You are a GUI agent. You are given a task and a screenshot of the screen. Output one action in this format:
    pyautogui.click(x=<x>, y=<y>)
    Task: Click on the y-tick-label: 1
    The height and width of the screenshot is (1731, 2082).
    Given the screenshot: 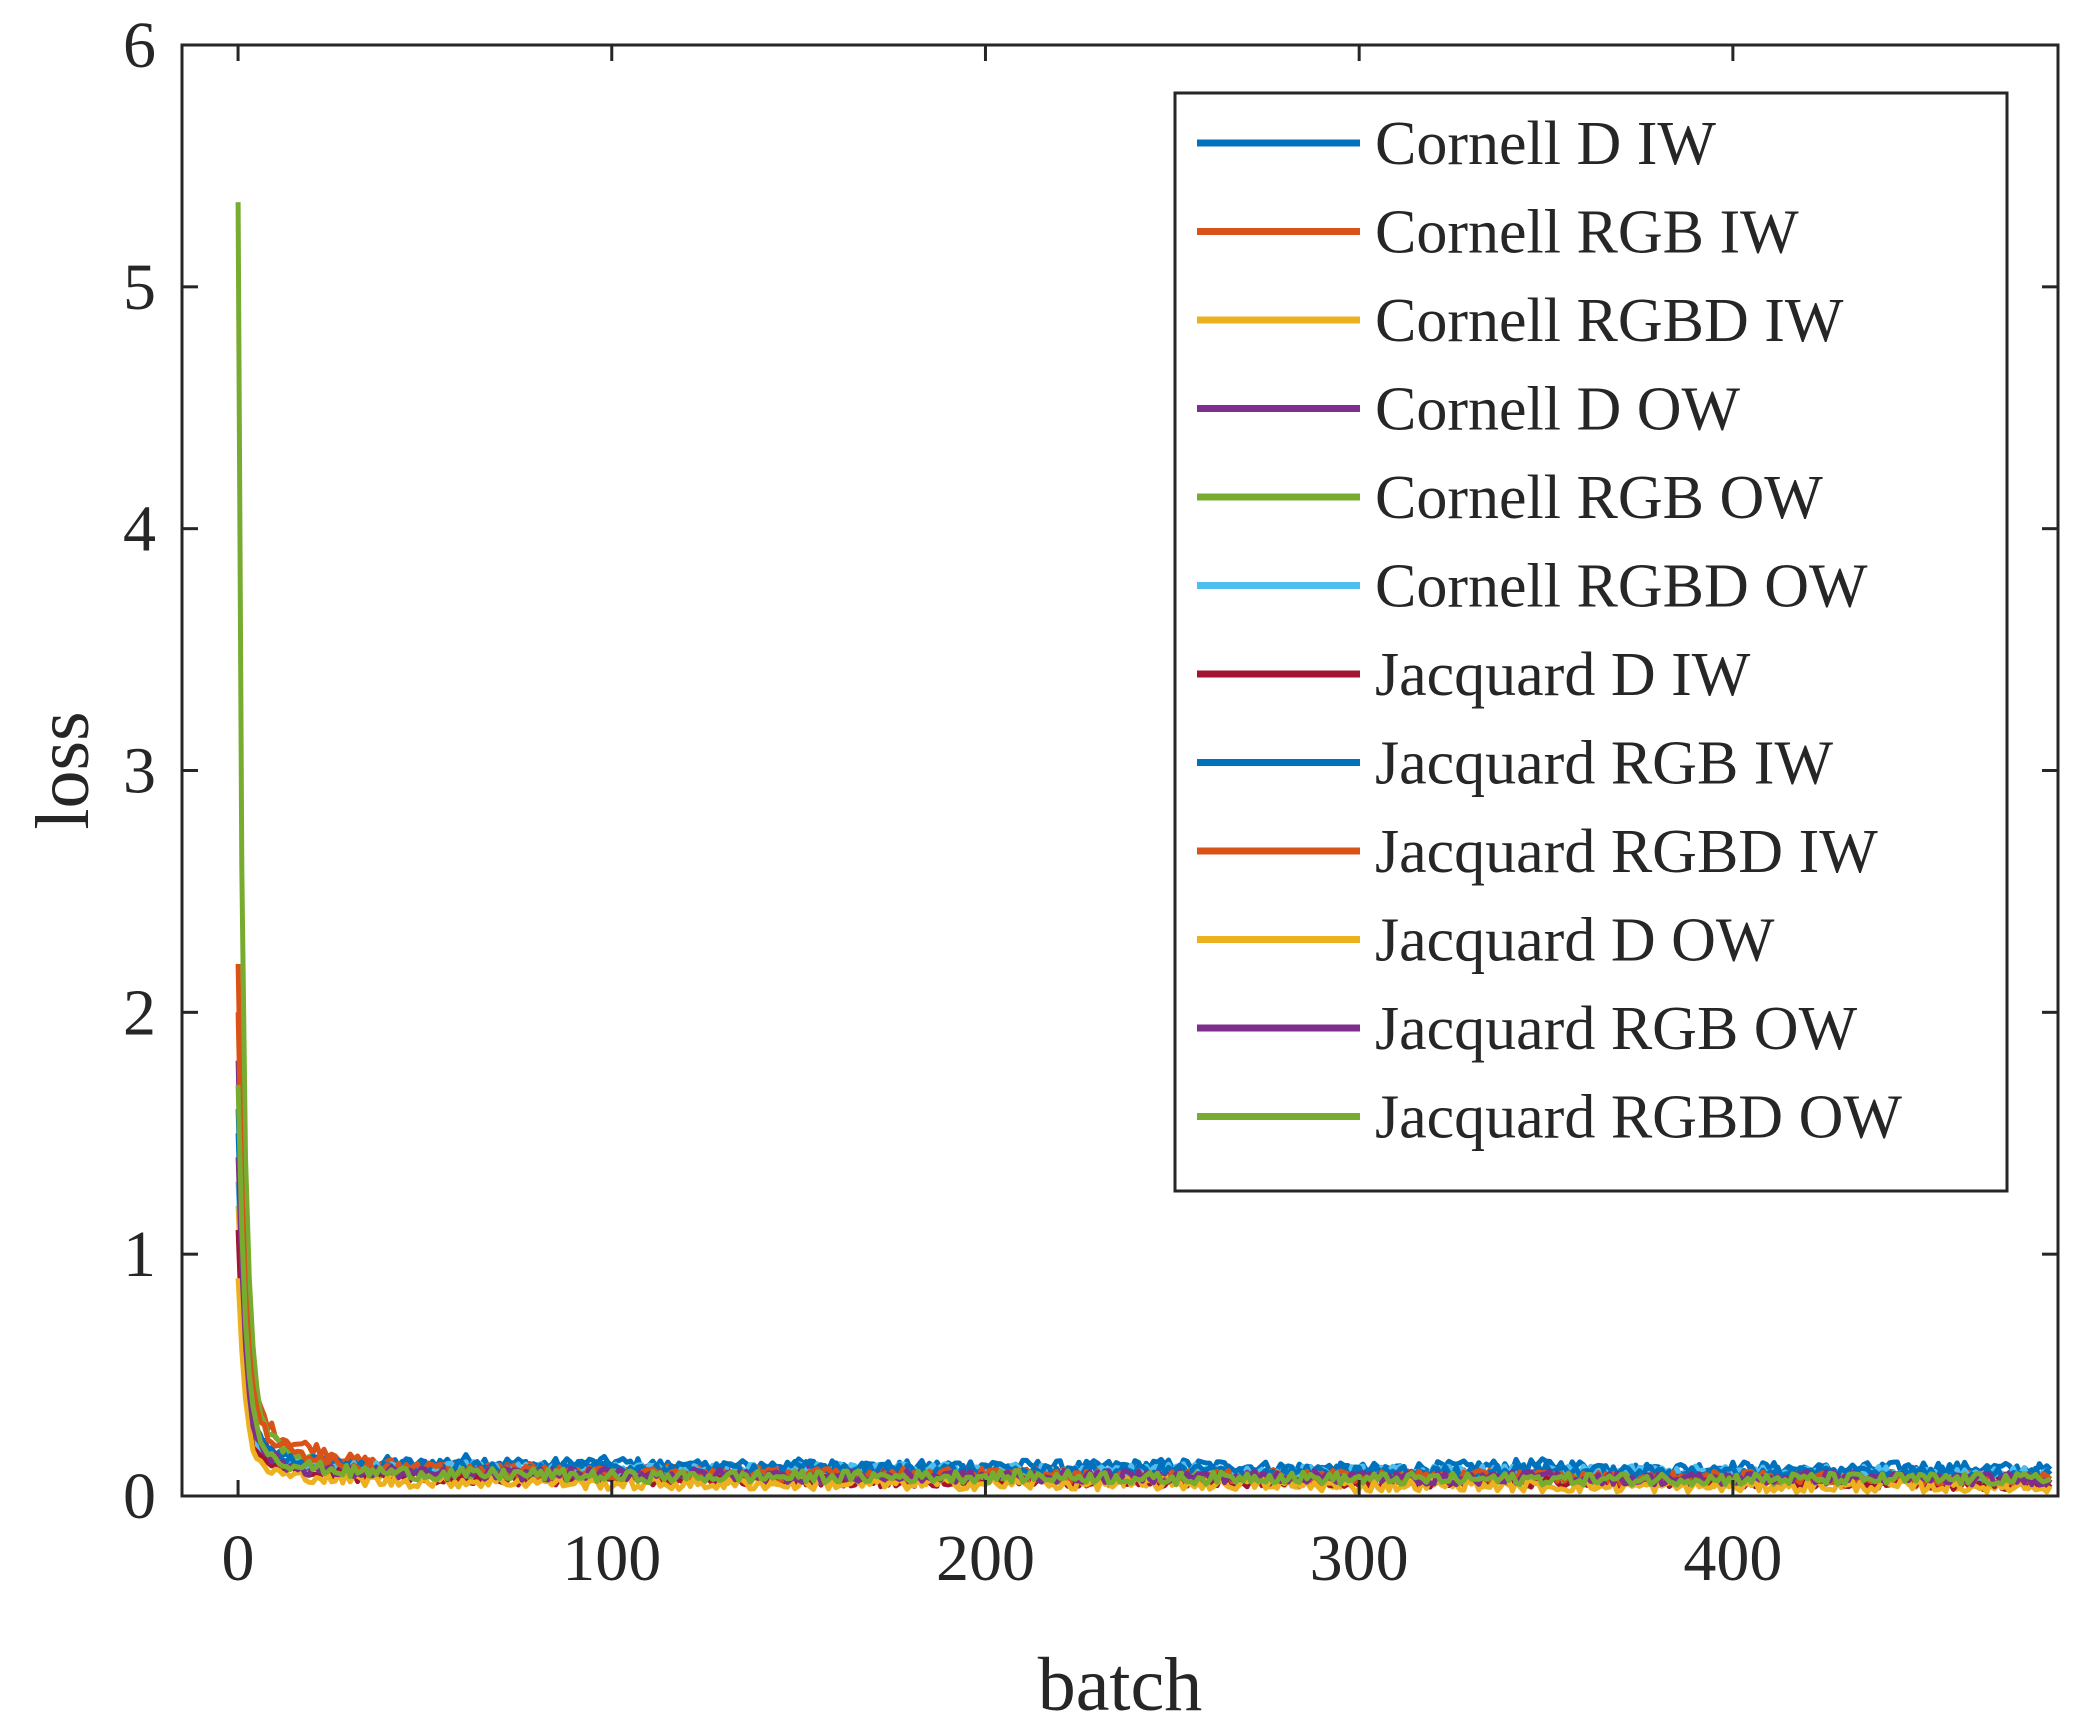 What is the action you would take?
    pyautogui.click(x=139, y=1254)
    